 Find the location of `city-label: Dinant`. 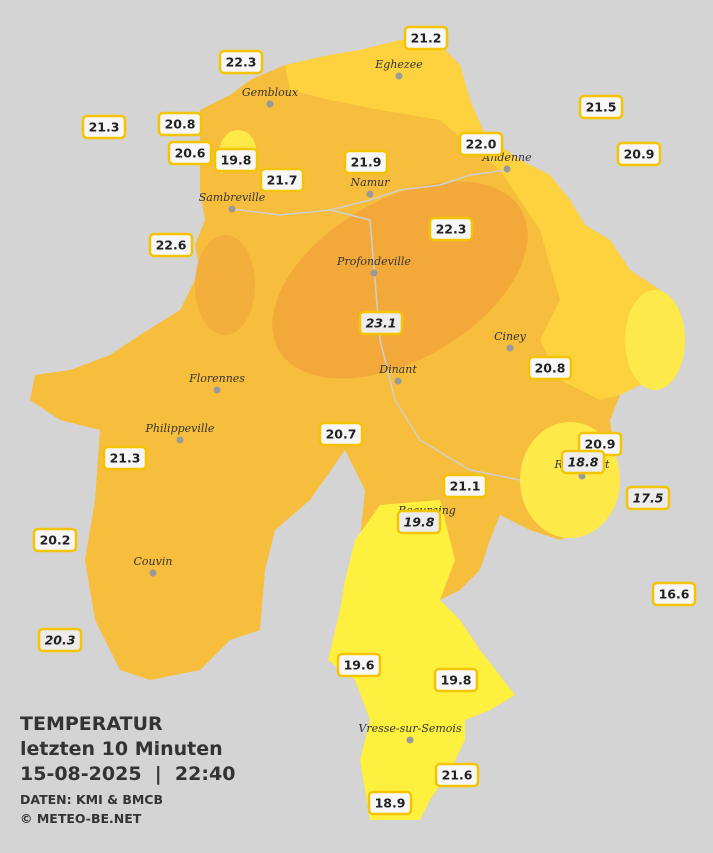

city-label: Dinant is located at coordinates (397, 369).